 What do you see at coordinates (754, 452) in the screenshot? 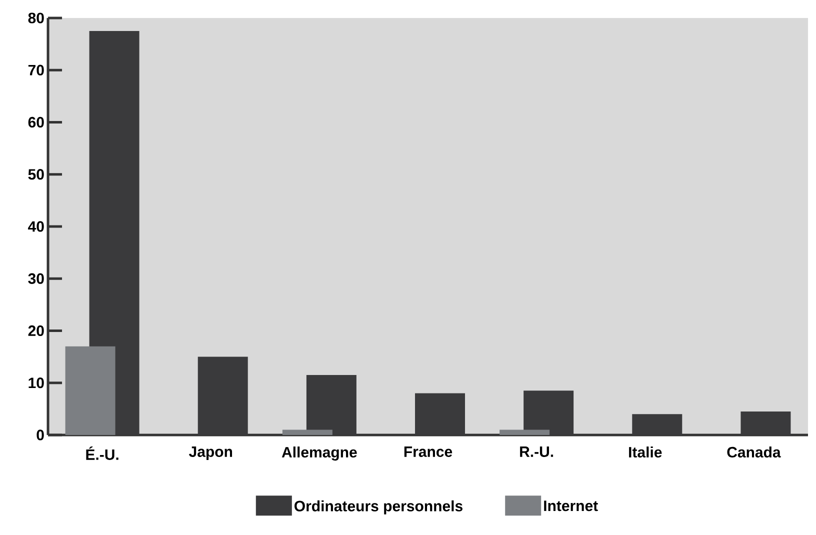
I see `x-tick-label: Canada` at bounding box center [754, 452].